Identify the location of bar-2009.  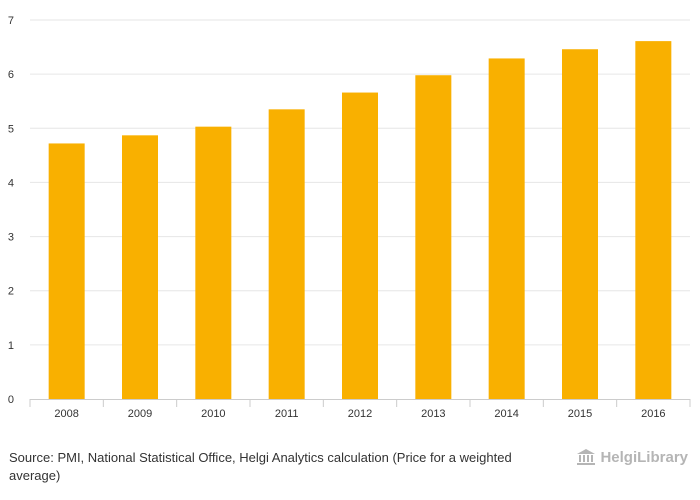
(140, 267).